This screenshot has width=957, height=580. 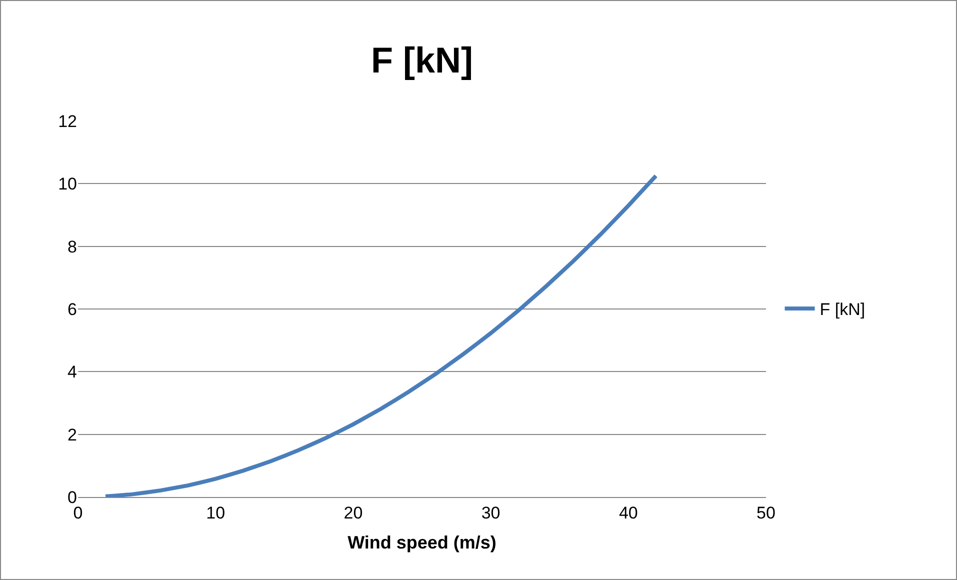 What do you see at coordinates (72, 309) in the screenshot?
I see `y-tick-label: 6` at bounding box center [72, 309].